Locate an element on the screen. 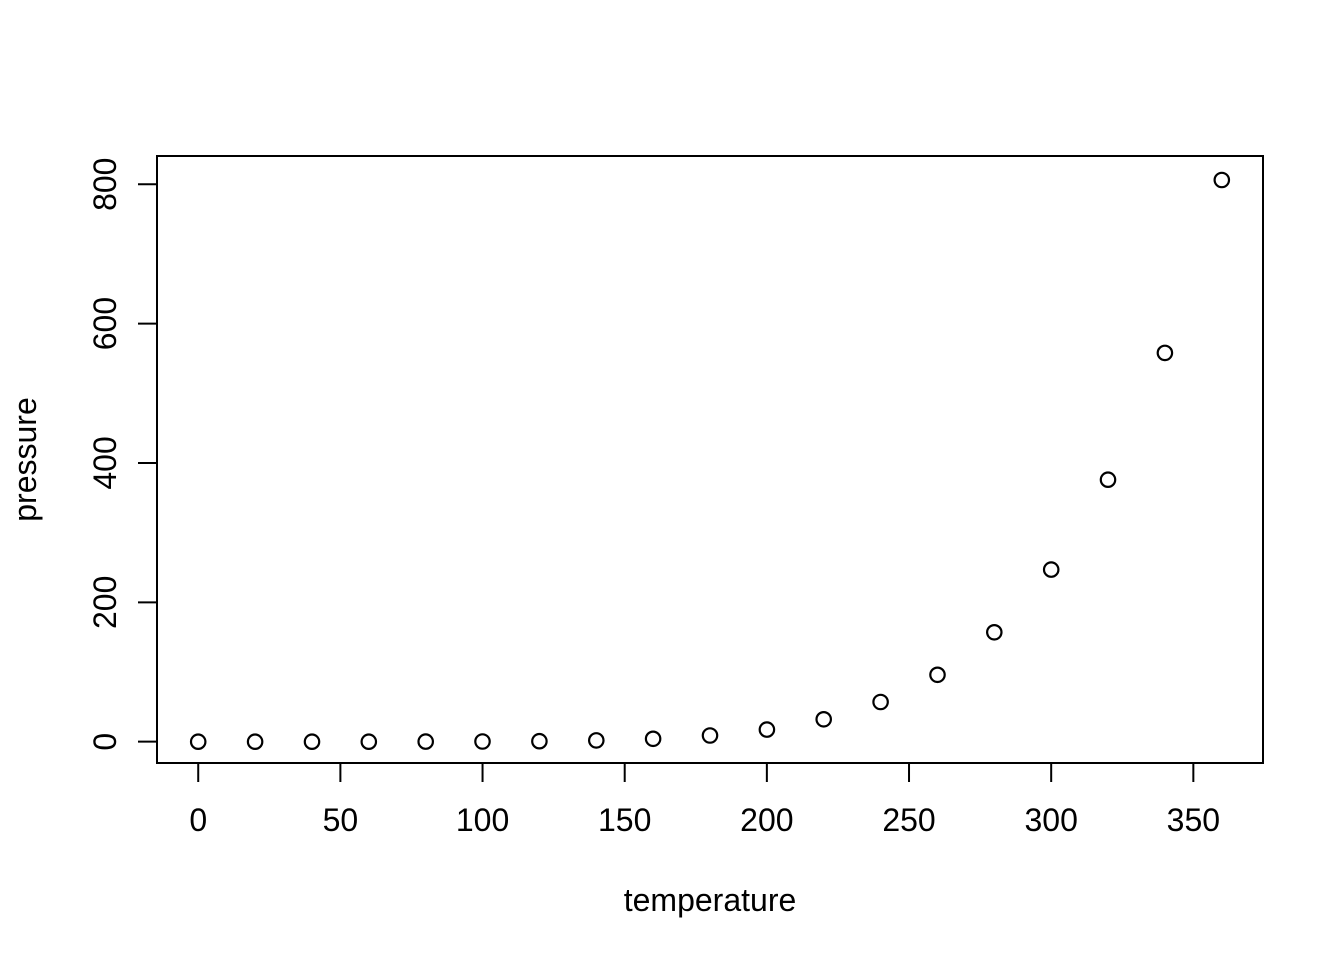  x-axis-title: temperature is located at coordinates (710, 900).